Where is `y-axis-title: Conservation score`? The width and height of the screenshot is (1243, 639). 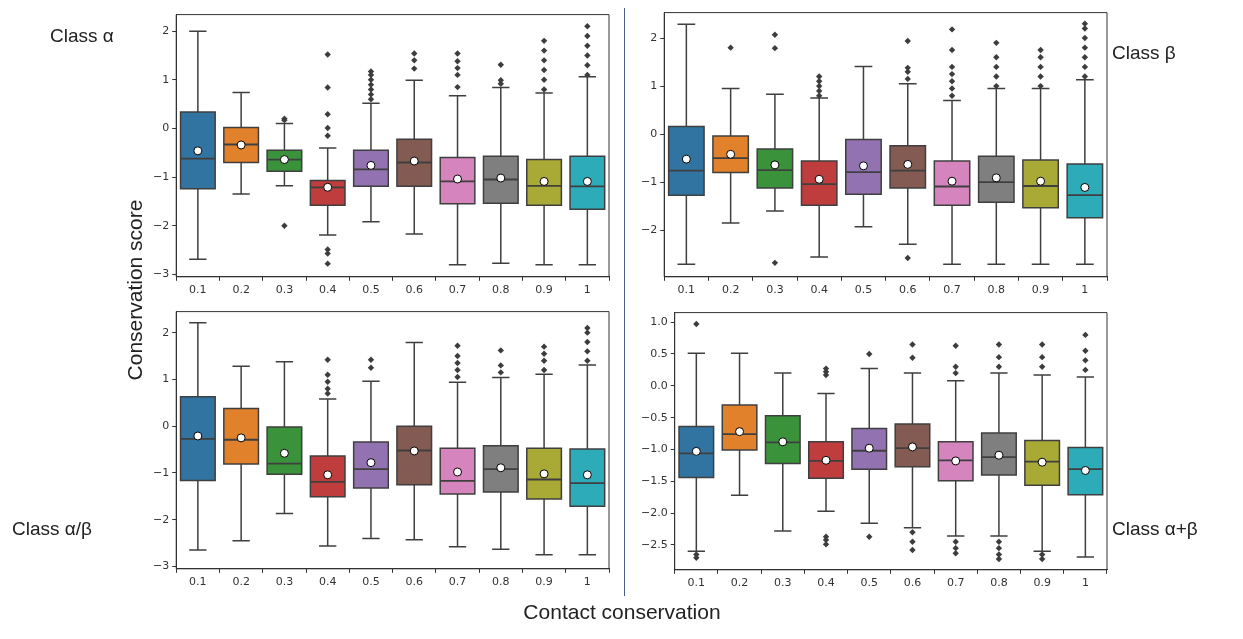 y-axis-title: Conservation score is located at coordinates (135, 290).